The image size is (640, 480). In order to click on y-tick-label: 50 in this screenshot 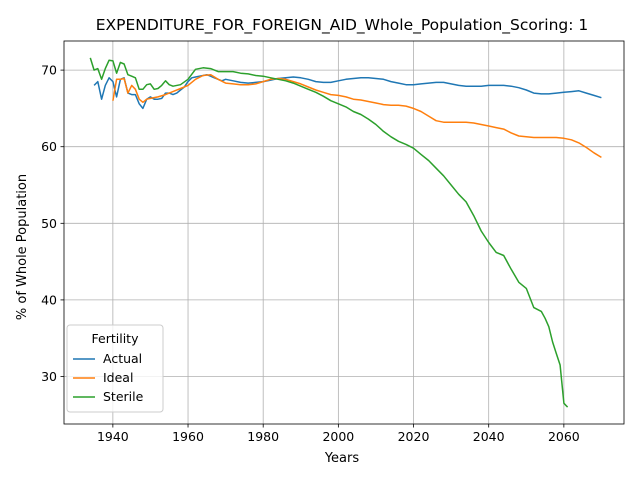, I will do `click(49, 223)`.